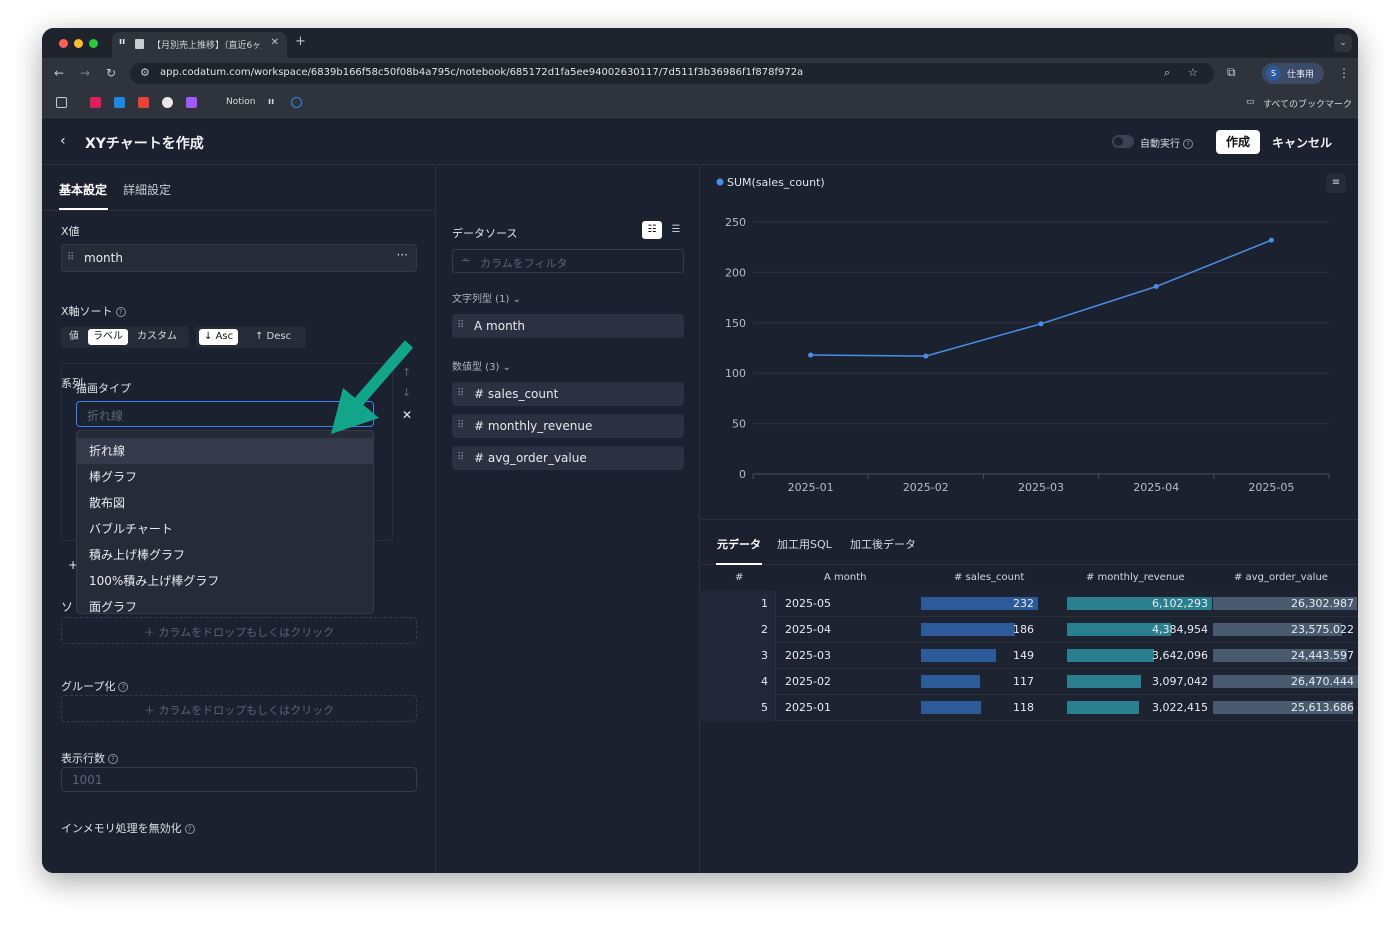  I want to click on tab-processing-sql: 加工用SQL, so click(804, 544).